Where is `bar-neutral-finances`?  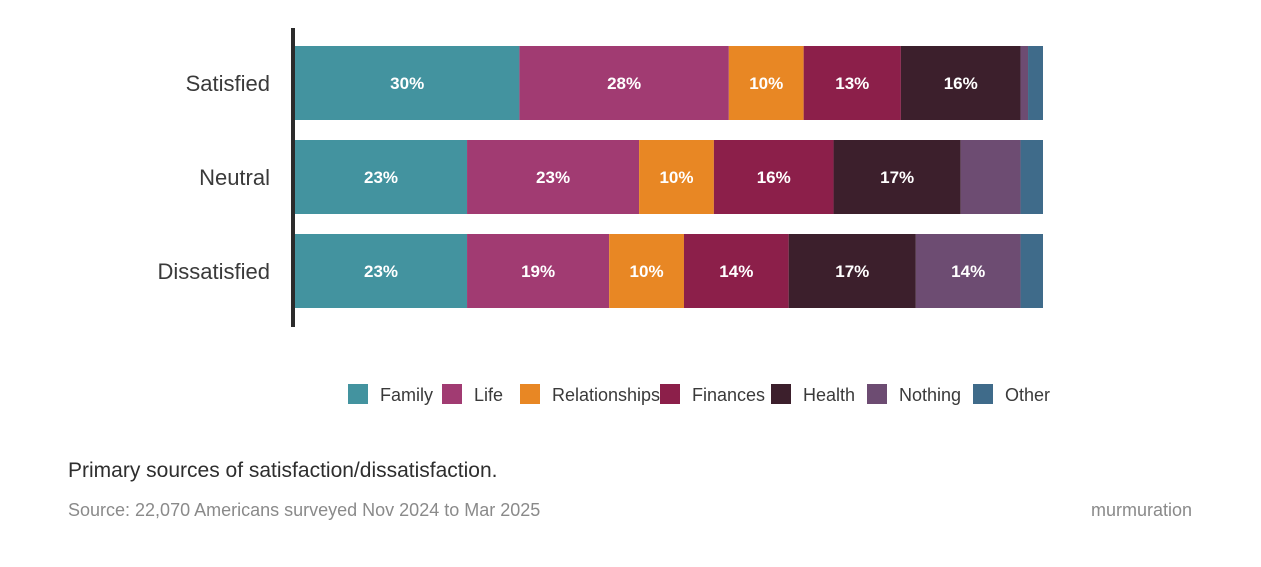 bar-neutral-finances is located at coordinates (773, 177).